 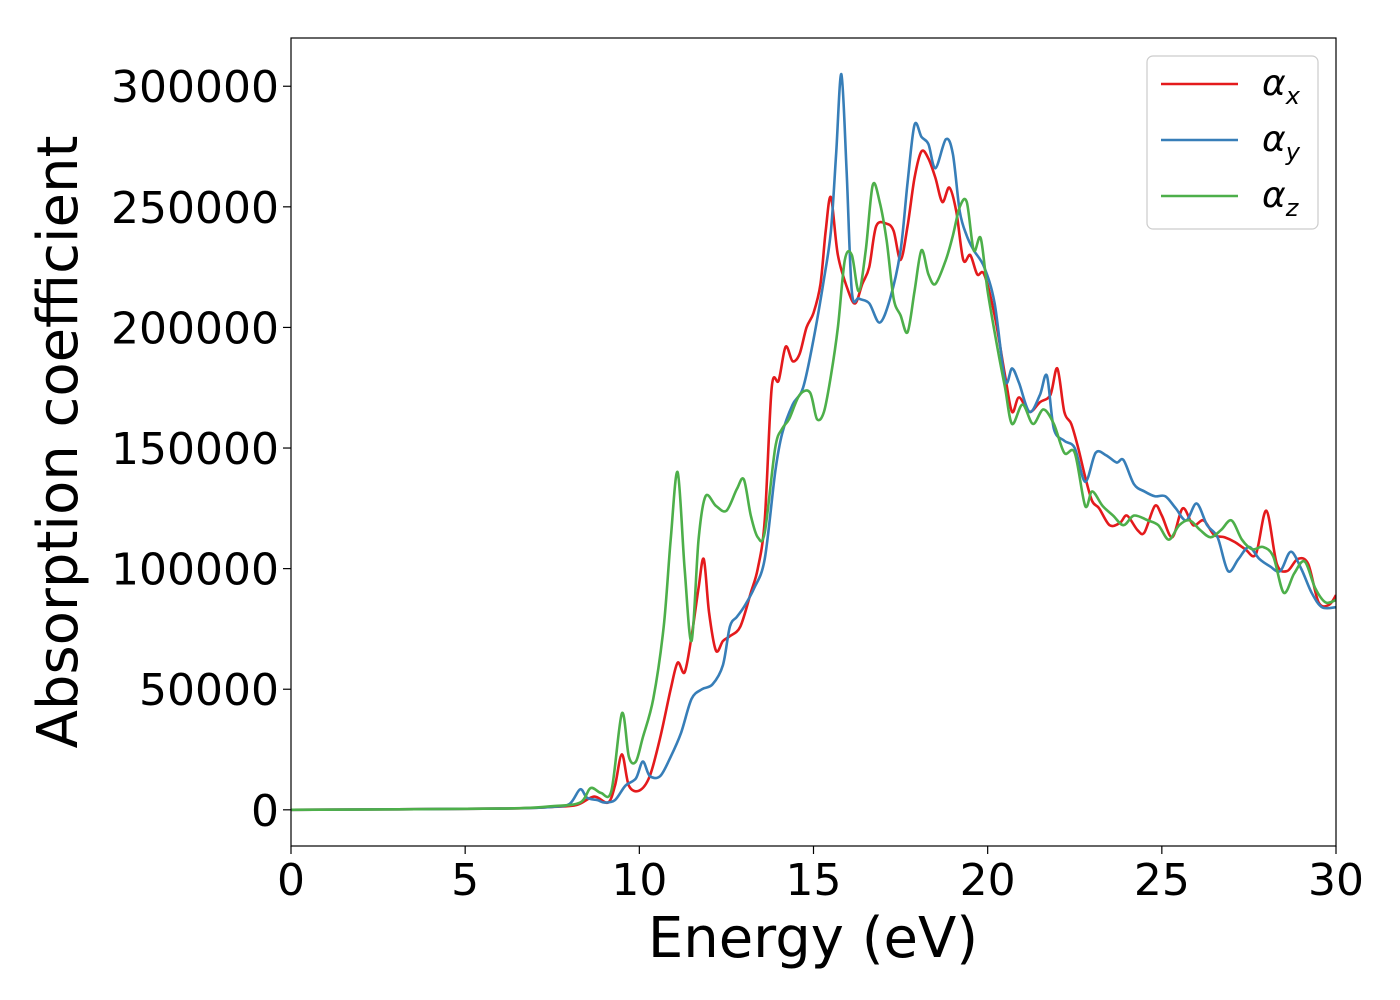 What do you see at coordinates (639, 880) in the screenshot?
I see `x-tick-label: 10` at bounding box center [639, 880].